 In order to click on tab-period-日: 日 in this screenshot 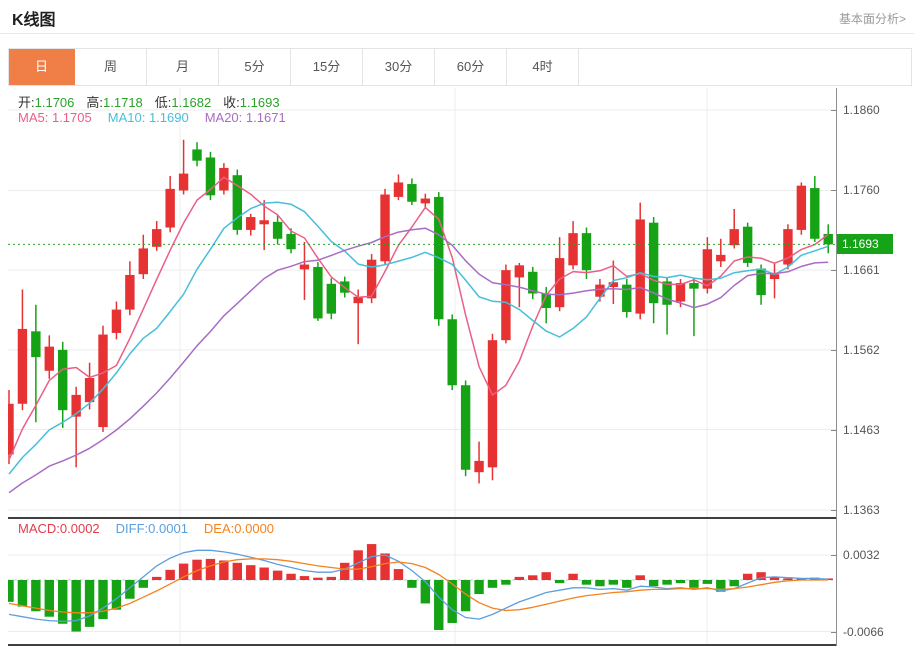, I will do `click(42, 67)`.